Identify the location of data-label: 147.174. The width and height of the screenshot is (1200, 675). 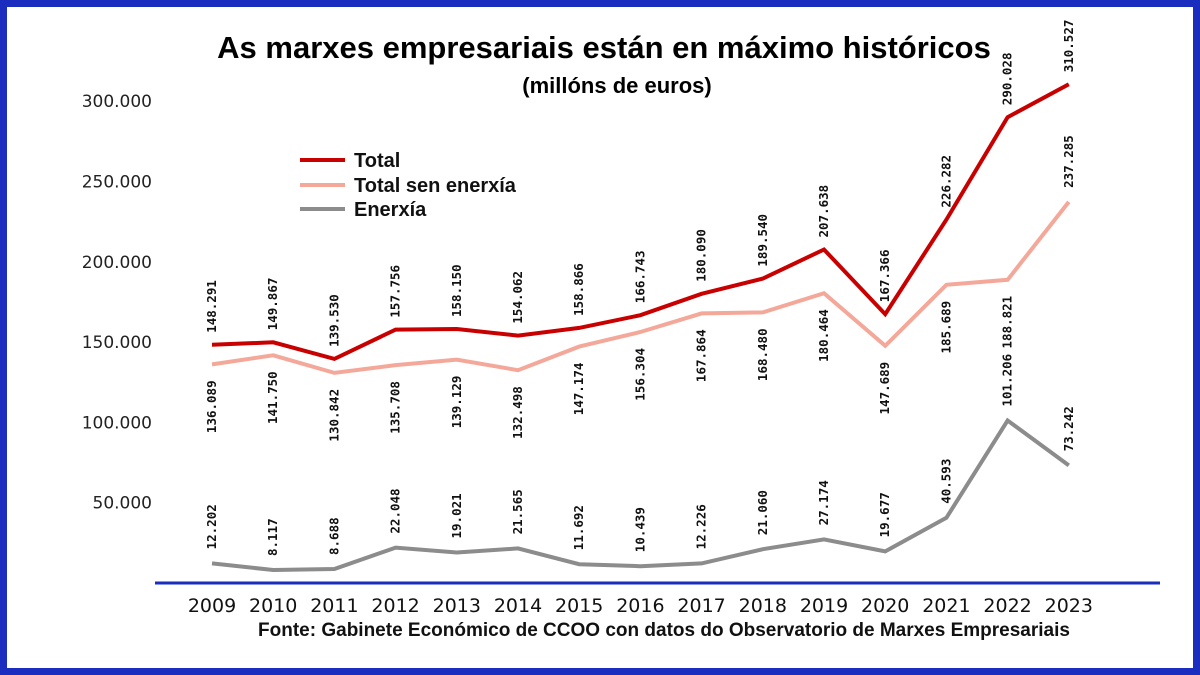
(578, 389).